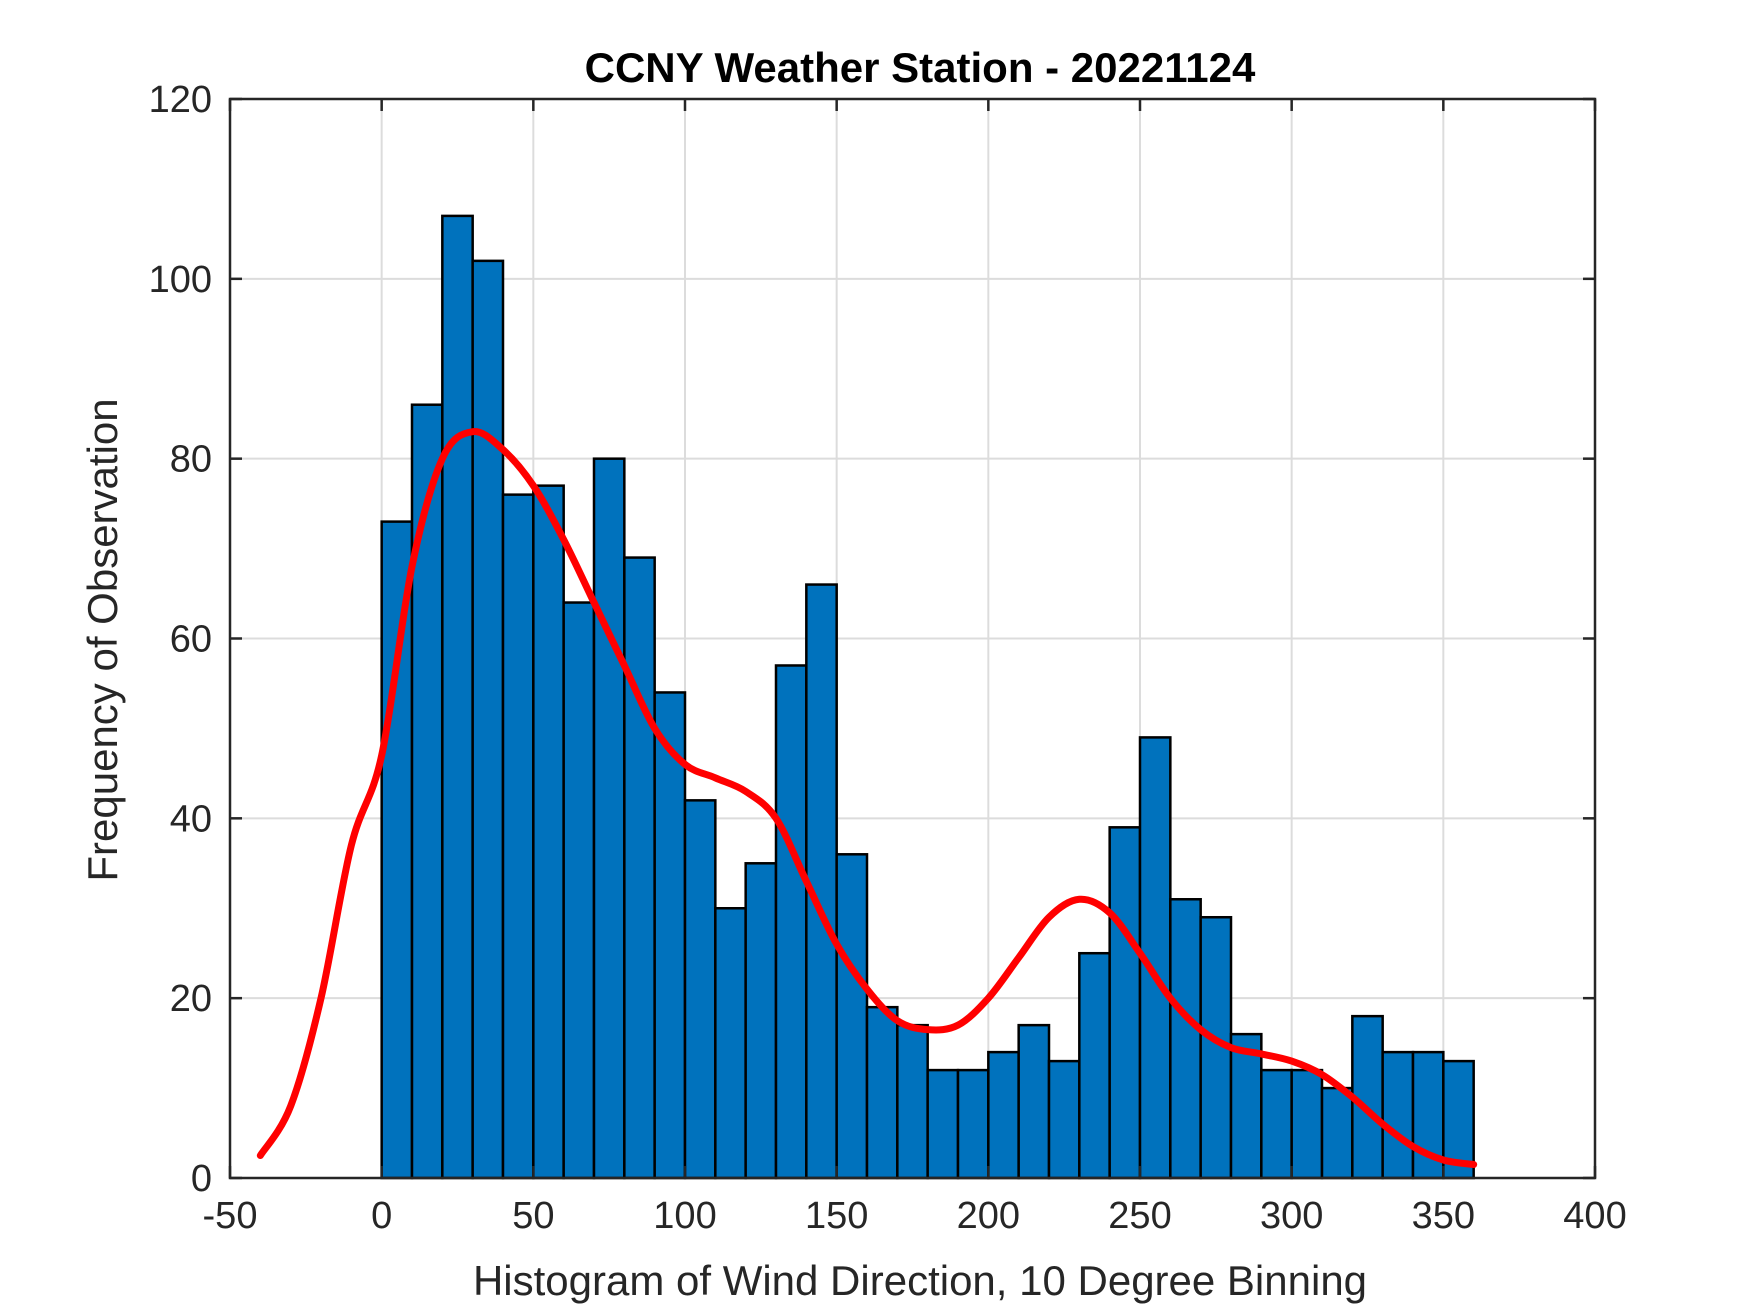 This screenshot has width=1750, height=1313. What do you see at coordinates (533, 1216) in the screenshot?
I see `x-tick-label: 50` at bounding box center [533, 1216].